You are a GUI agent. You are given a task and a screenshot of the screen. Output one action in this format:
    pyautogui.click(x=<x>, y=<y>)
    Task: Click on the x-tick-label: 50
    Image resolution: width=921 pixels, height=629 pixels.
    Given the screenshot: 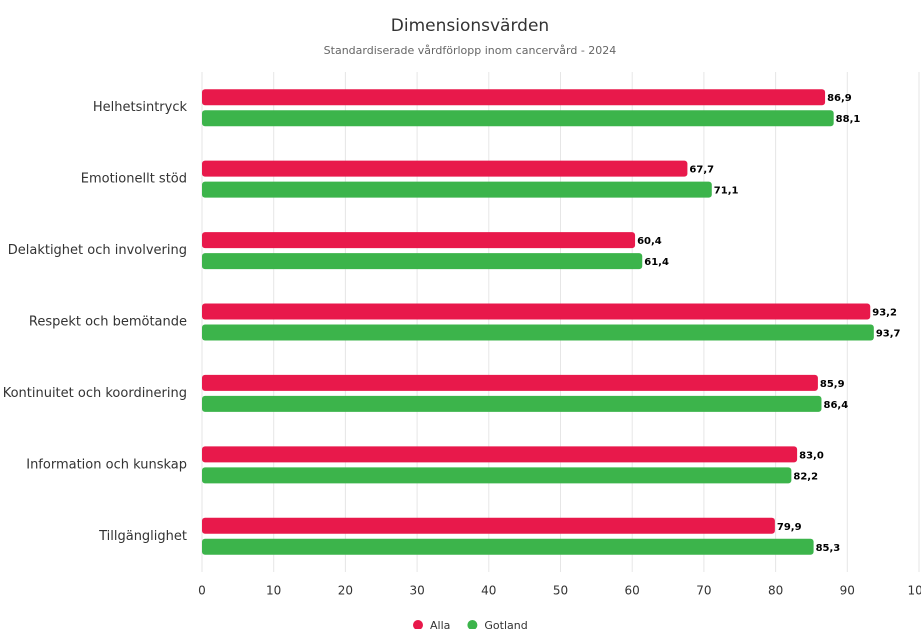 What is the action you would take?
    pyautogui.click(x=560, y=591)
    